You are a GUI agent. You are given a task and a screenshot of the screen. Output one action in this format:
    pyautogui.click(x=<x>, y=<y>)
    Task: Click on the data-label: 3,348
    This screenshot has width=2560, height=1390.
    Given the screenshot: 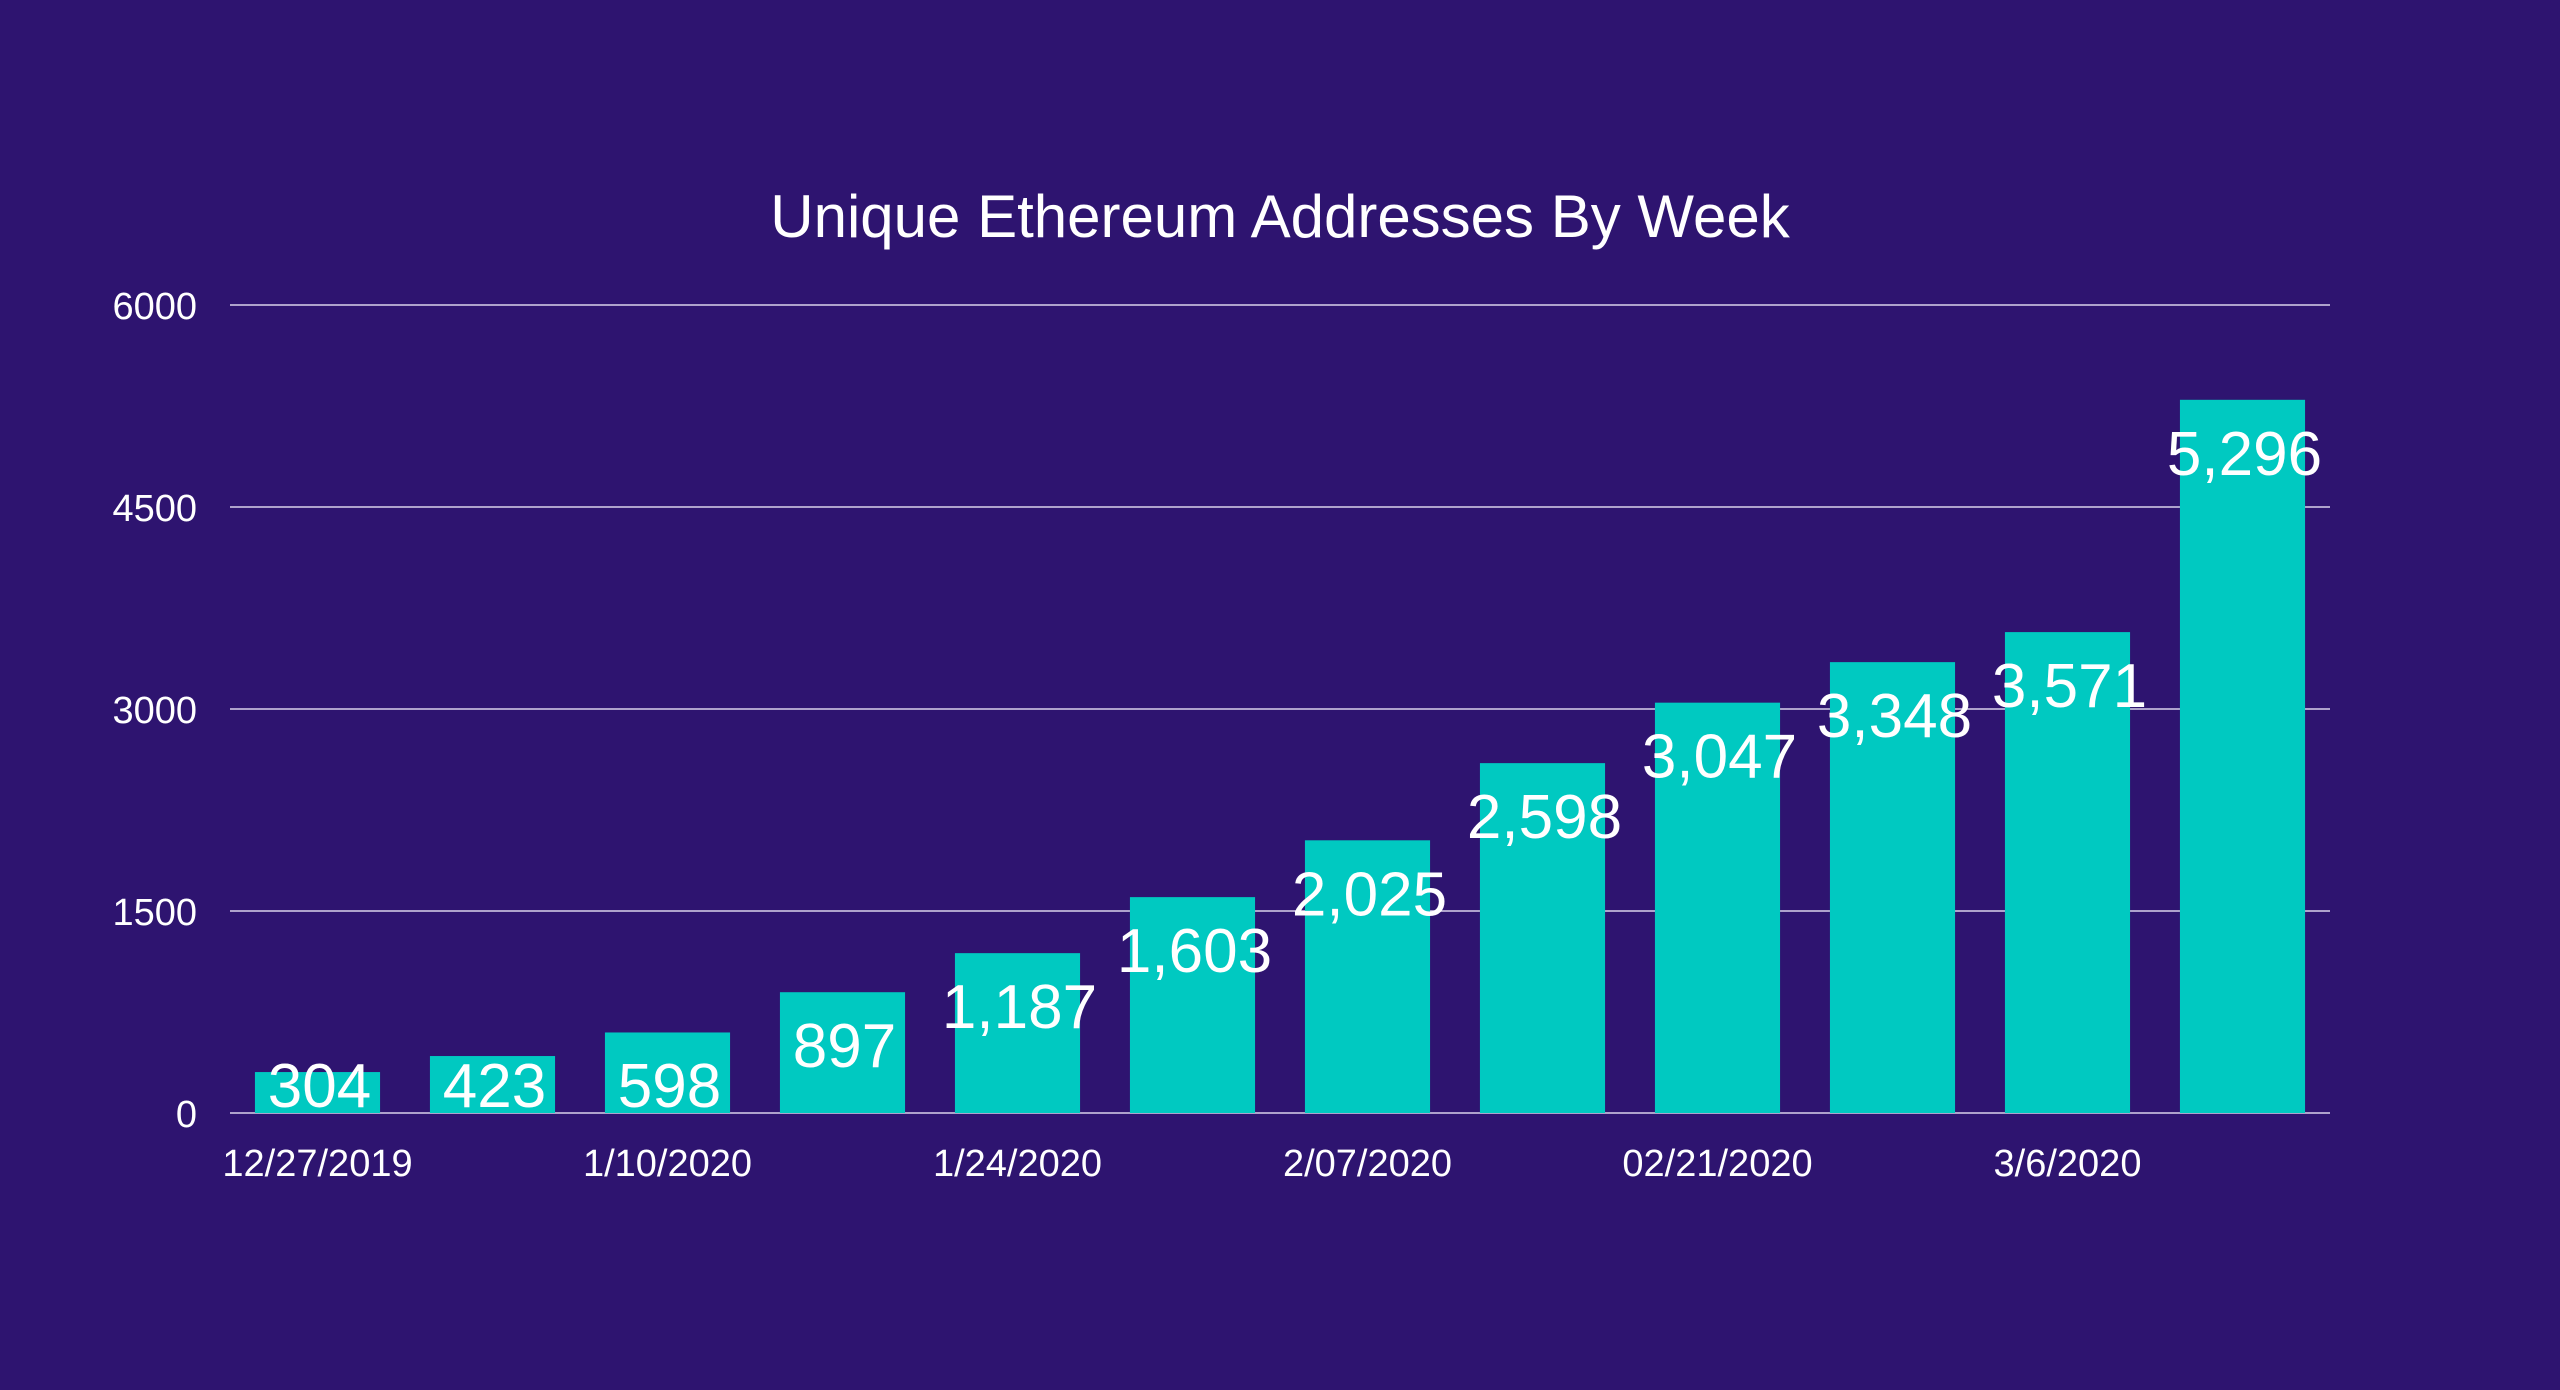 What is the action you would take?
    pyautogui.click(x=1894, y=716)
    